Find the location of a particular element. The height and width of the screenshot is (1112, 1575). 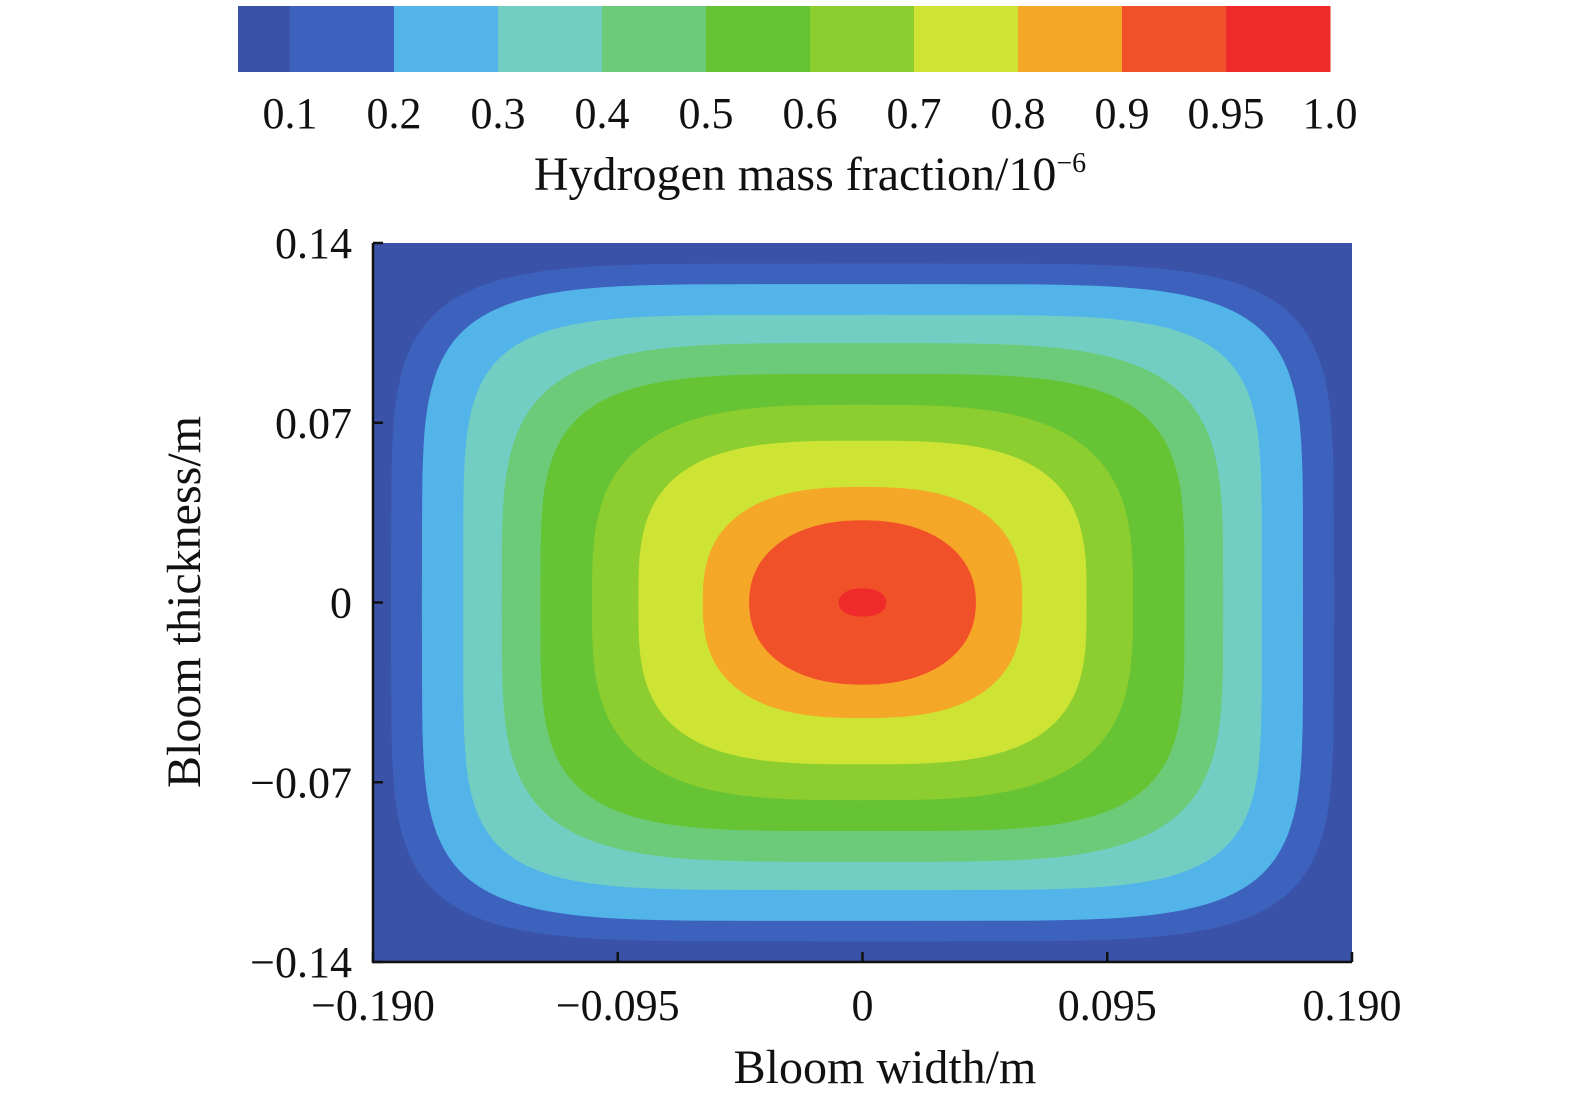

colorbar-level-label: 0.7 is located at coordinates (914, 113).